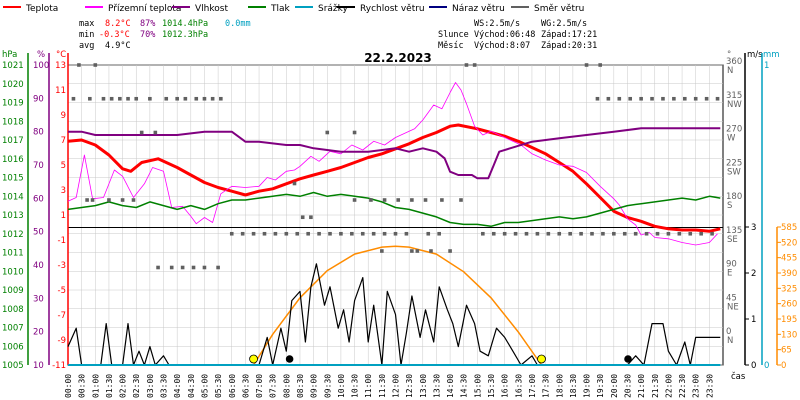 This screenshot has width=800, height=400. Describe the element at coordinates (41, 55) in the screenshot. I see `unit-percent: %` at that location.